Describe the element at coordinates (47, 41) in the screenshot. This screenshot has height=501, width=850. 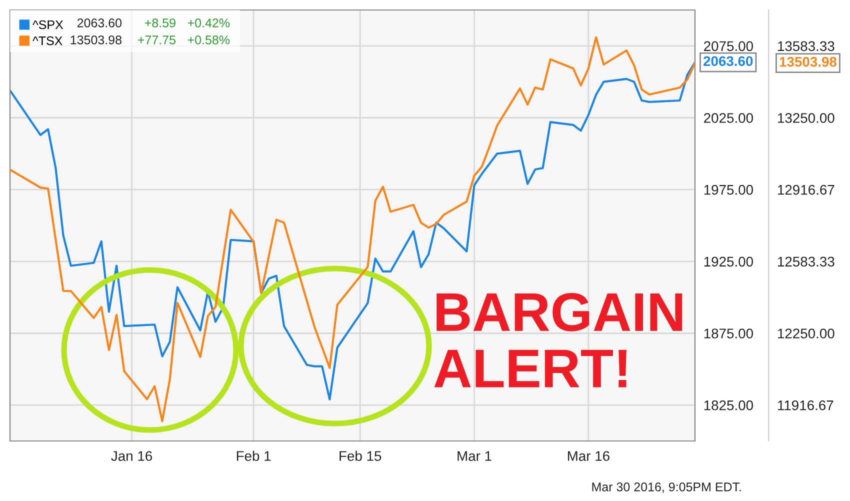
I see `legend-label: ^TSX` at that location.